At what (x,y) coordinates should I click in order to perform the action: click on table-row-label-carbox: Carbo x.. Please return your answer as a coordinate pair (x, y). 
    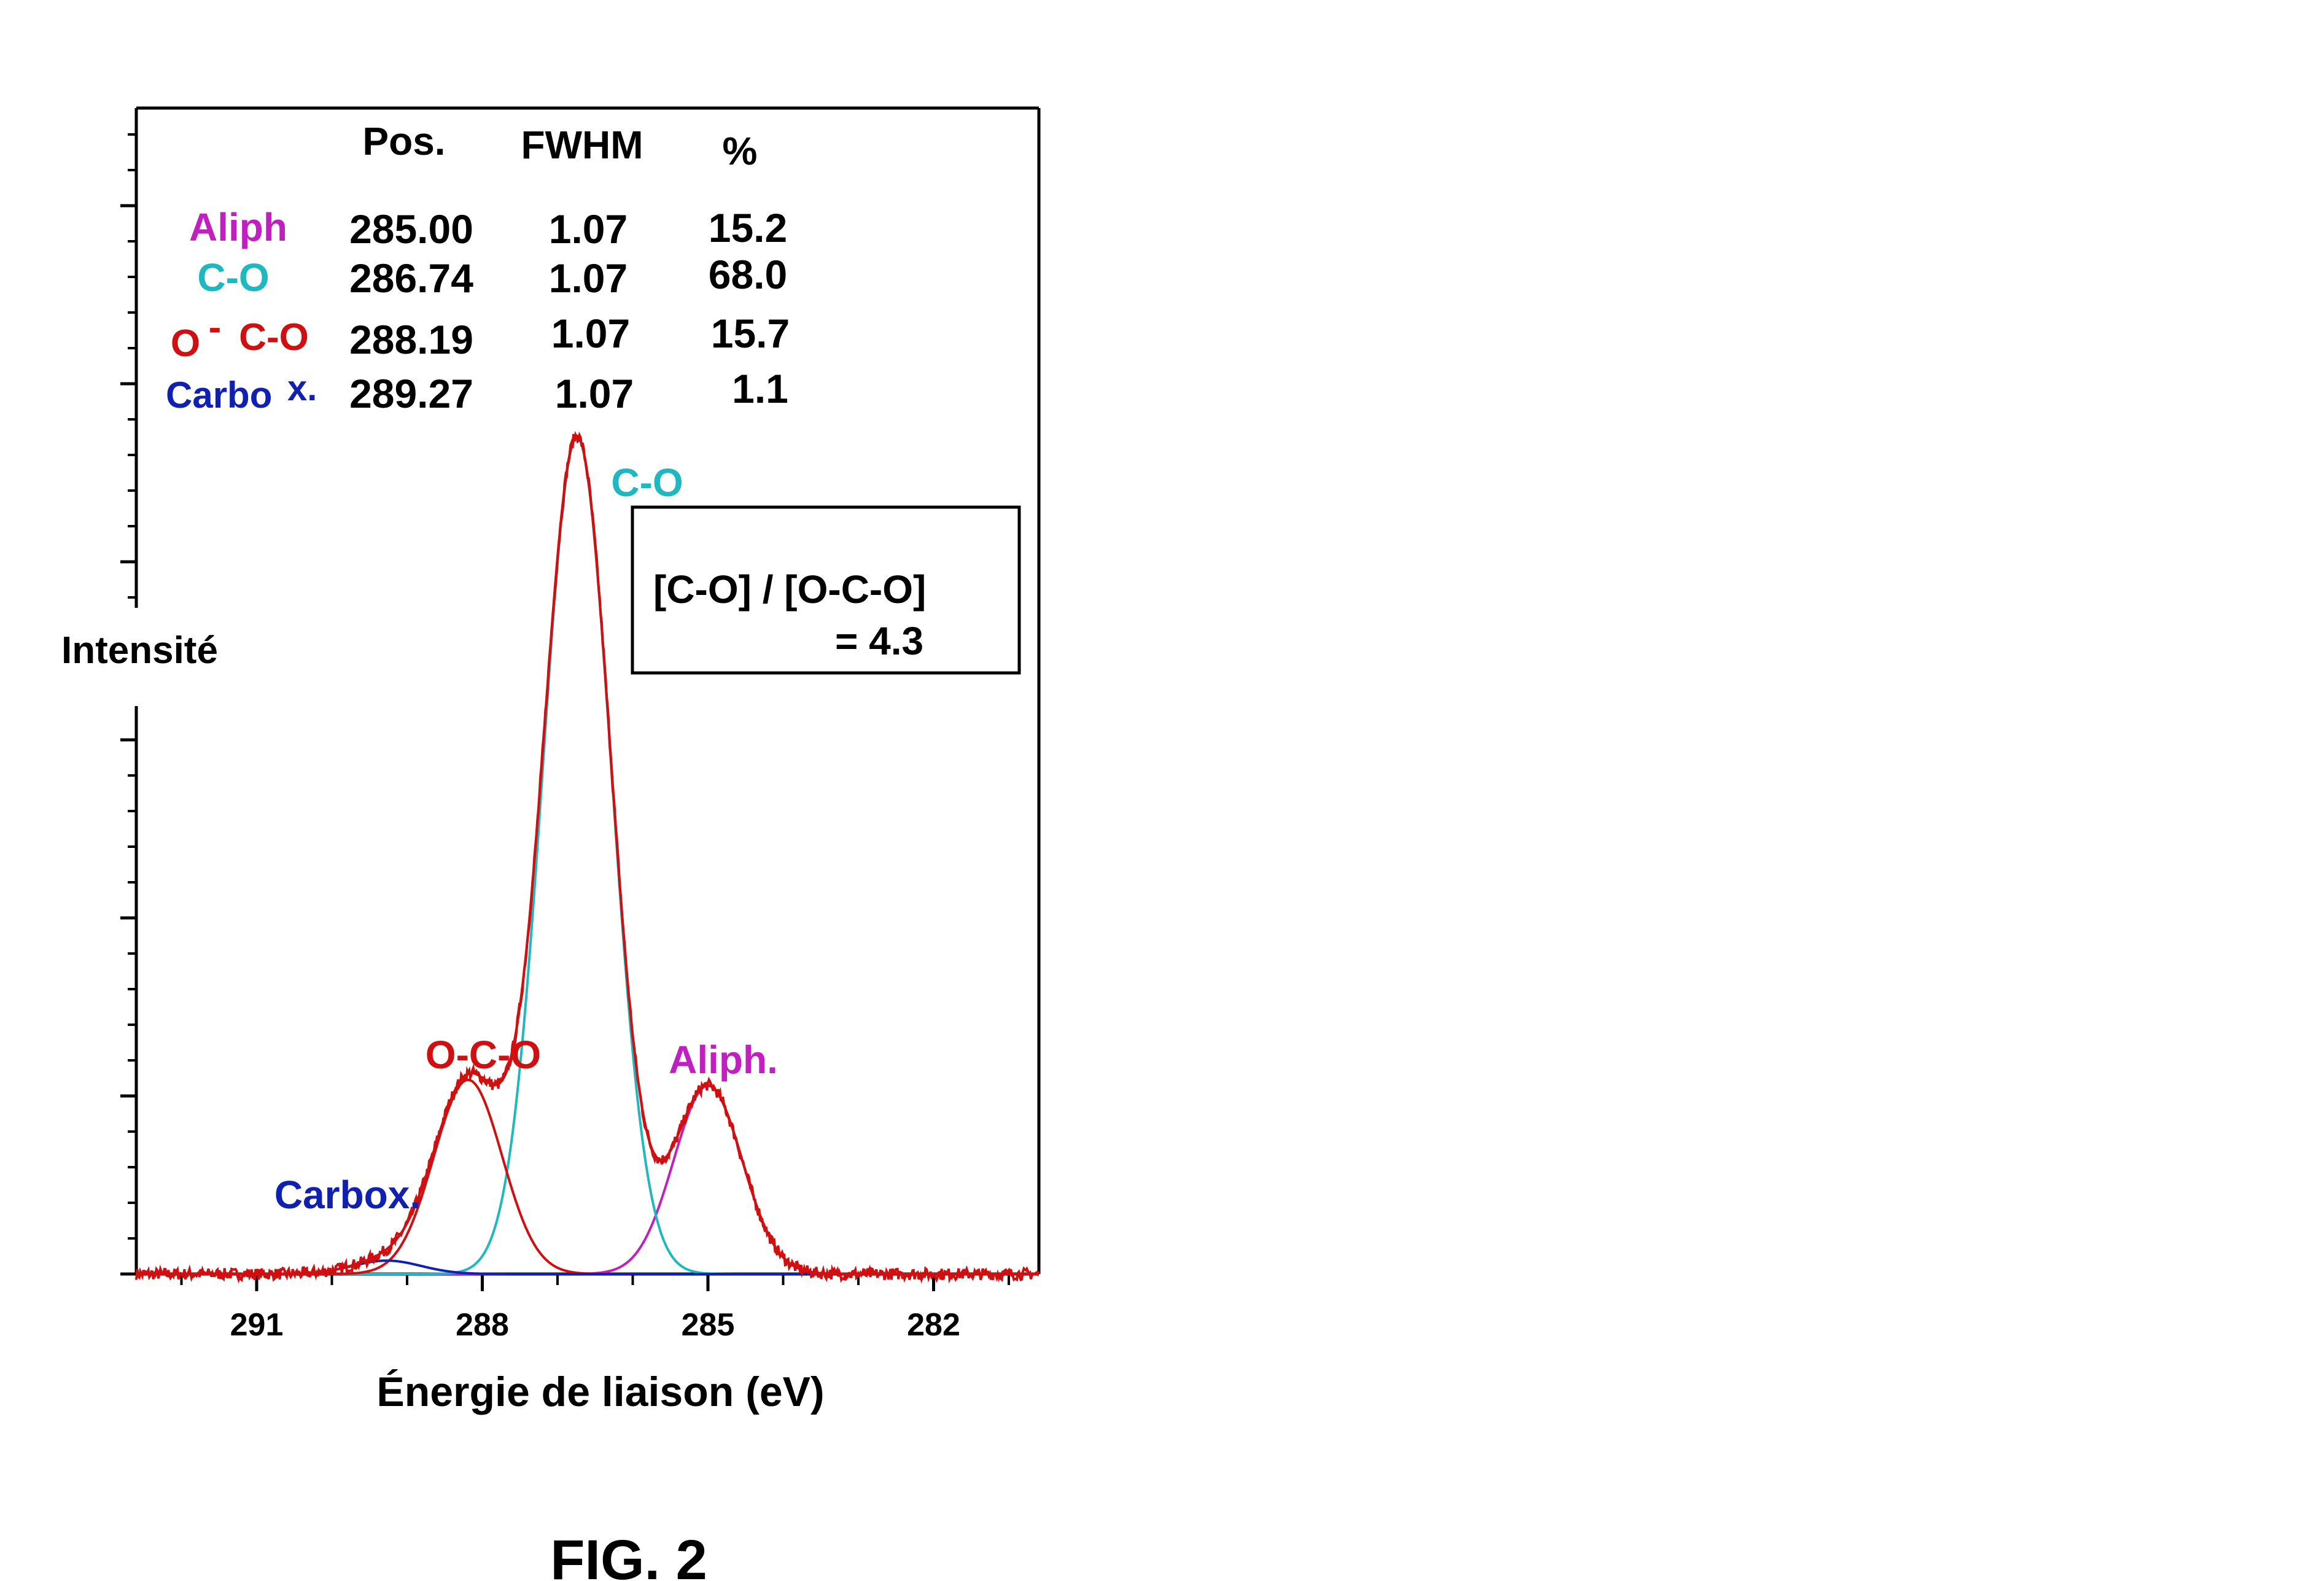
    Looking at the image, I should click on (241, 392).